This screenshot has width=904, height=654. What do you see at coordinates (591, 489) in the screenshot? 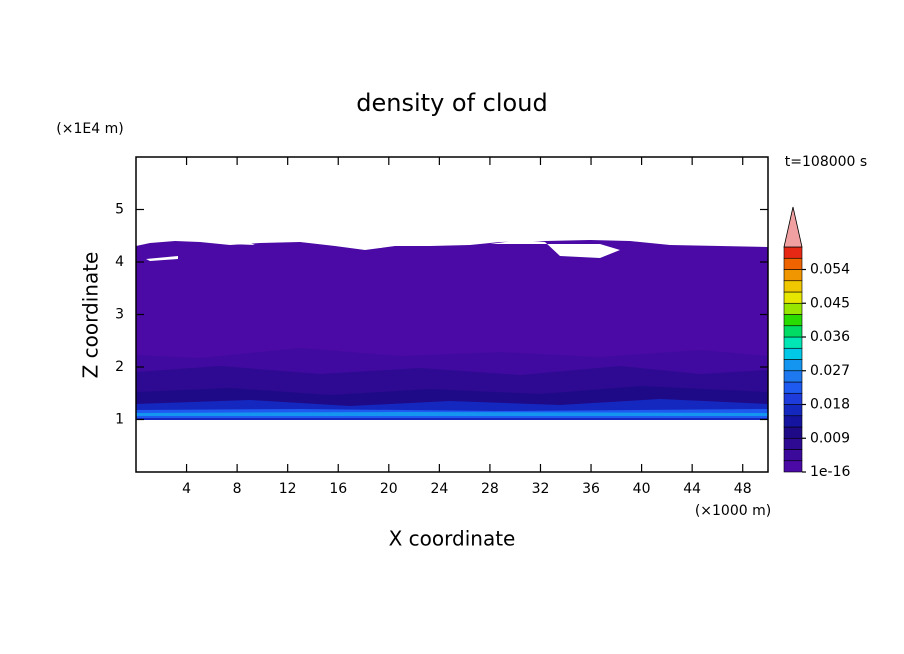
I see `x-tick-label: 36` at bounding box center [591, 489].